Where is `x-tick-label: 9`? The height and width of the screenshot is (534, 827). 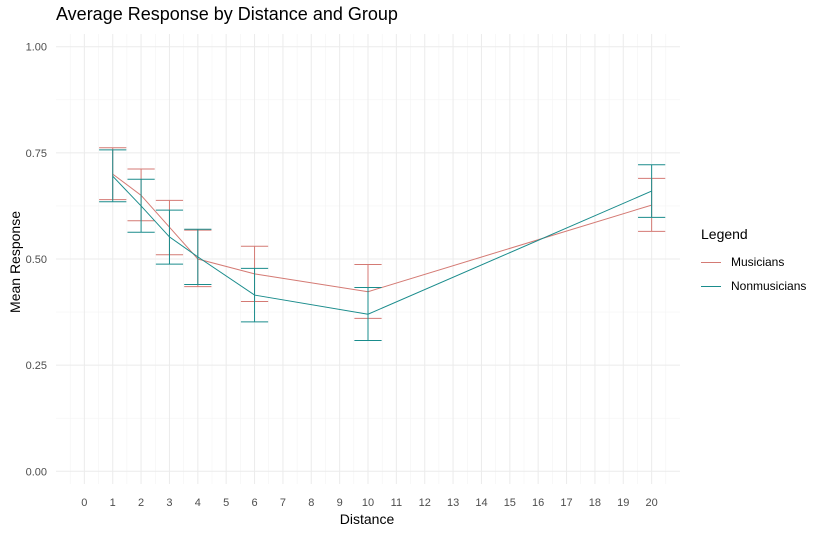 x-tick-label: 9 is located at coordinates (340, 503).